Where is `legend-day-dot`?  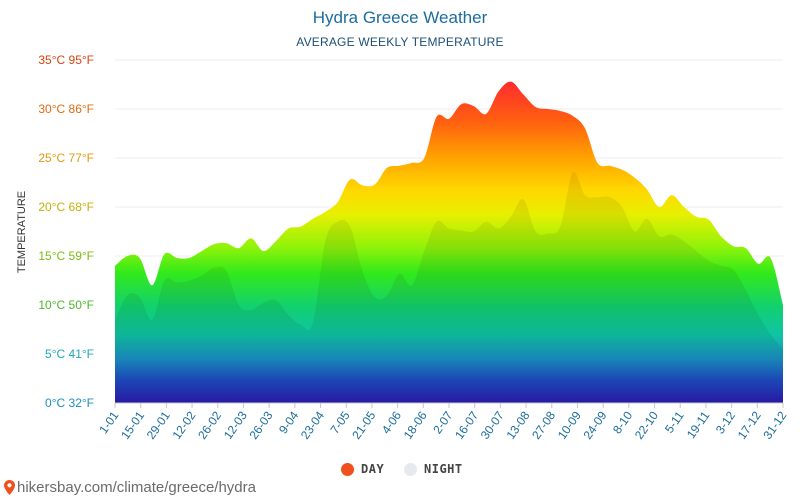
legend-day-dot is located at coordinates (347, 469).